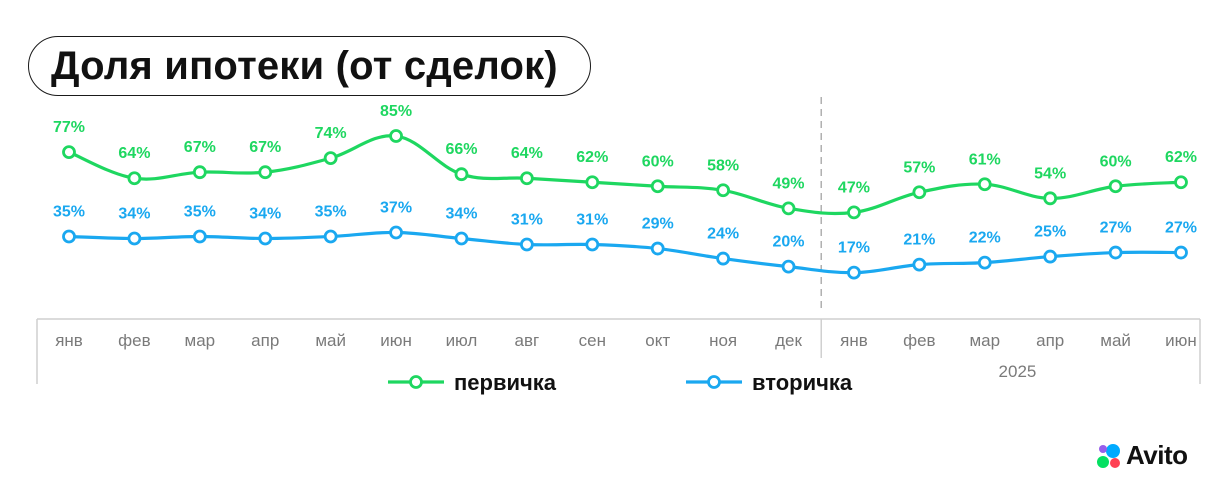  I want to click on data-label: 22%, so click(985, 238).